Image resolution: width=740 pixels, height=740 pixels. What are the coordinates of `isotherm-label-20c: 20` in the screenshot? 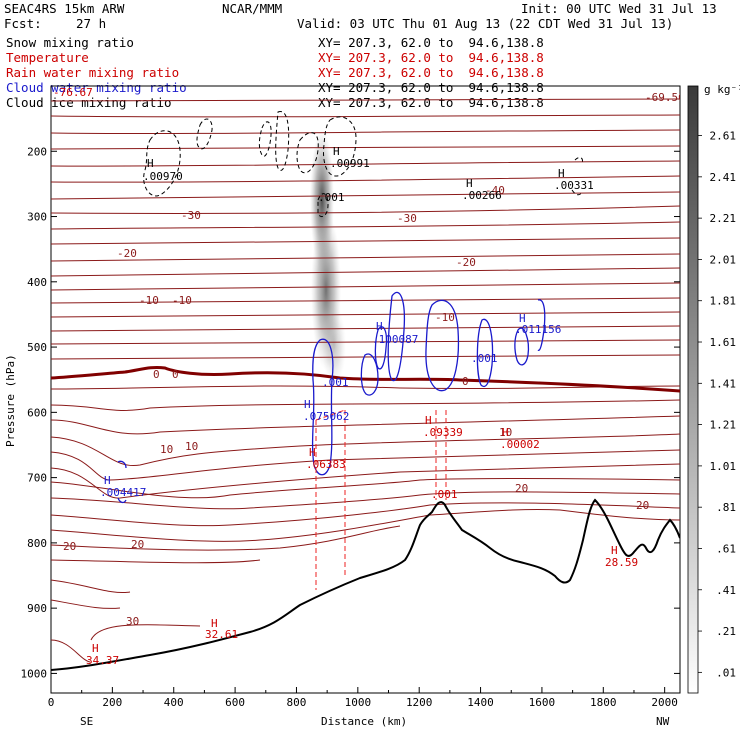 It's located at (521, 488).